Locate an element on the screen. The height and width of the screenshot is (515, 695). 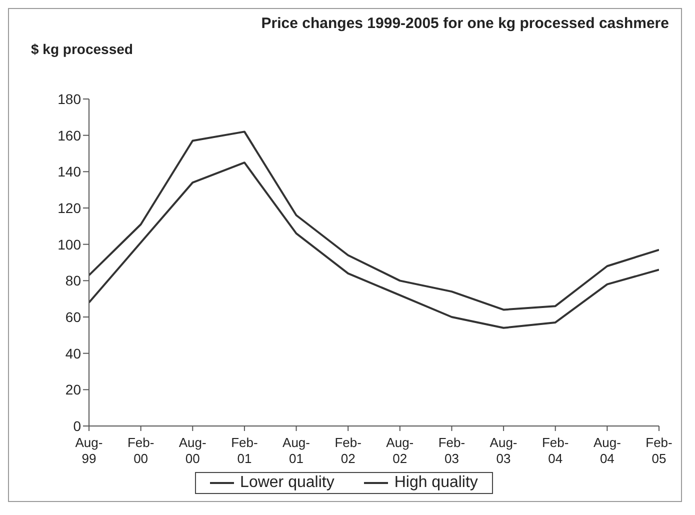
x-tick-label: Feb-00 is located at coordinates (140, 450).